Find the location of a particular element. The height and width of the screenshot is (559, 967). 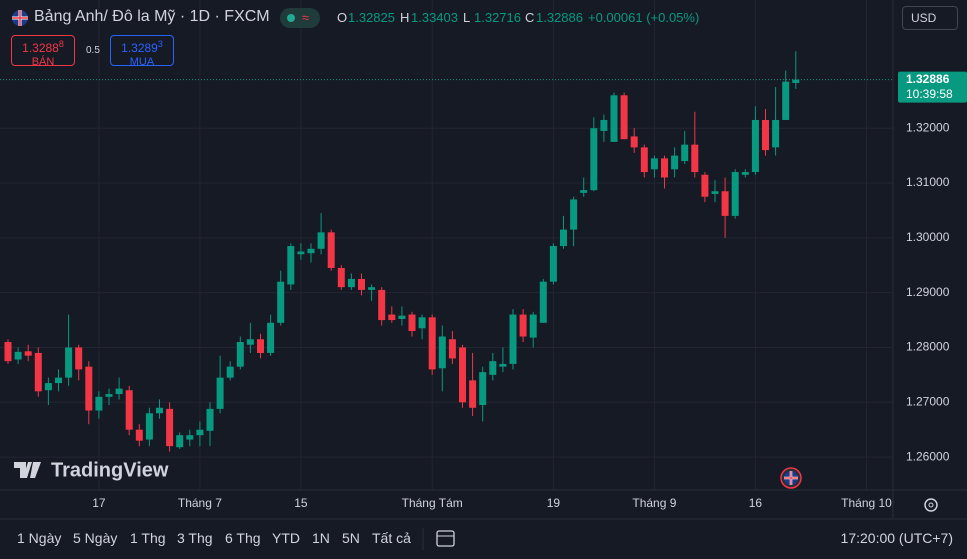

buy-price: 1.3289 is located at coordinates (139, 48).